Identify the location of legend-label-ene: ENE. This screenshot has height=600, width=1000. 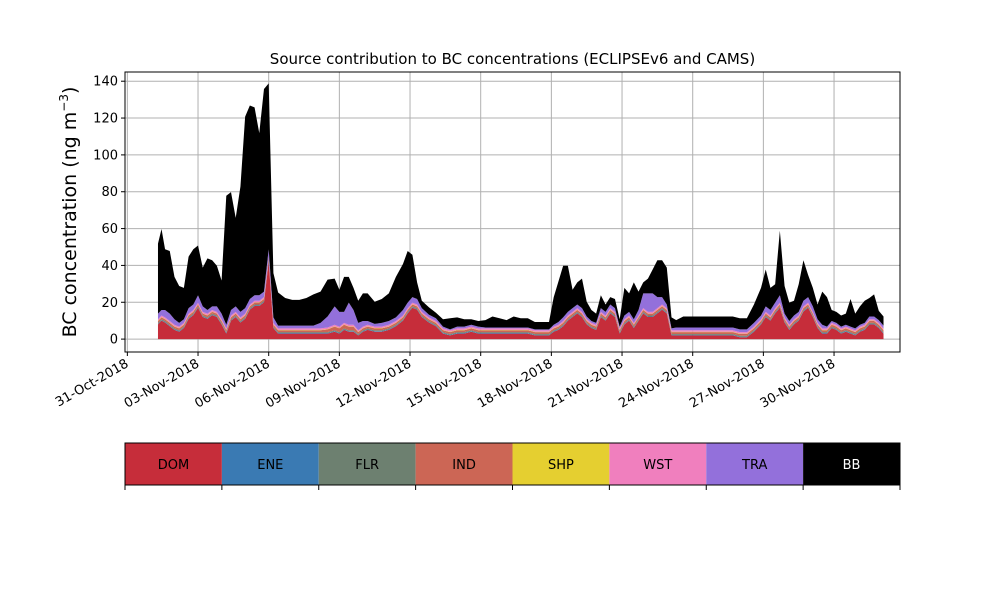
(270, 465).